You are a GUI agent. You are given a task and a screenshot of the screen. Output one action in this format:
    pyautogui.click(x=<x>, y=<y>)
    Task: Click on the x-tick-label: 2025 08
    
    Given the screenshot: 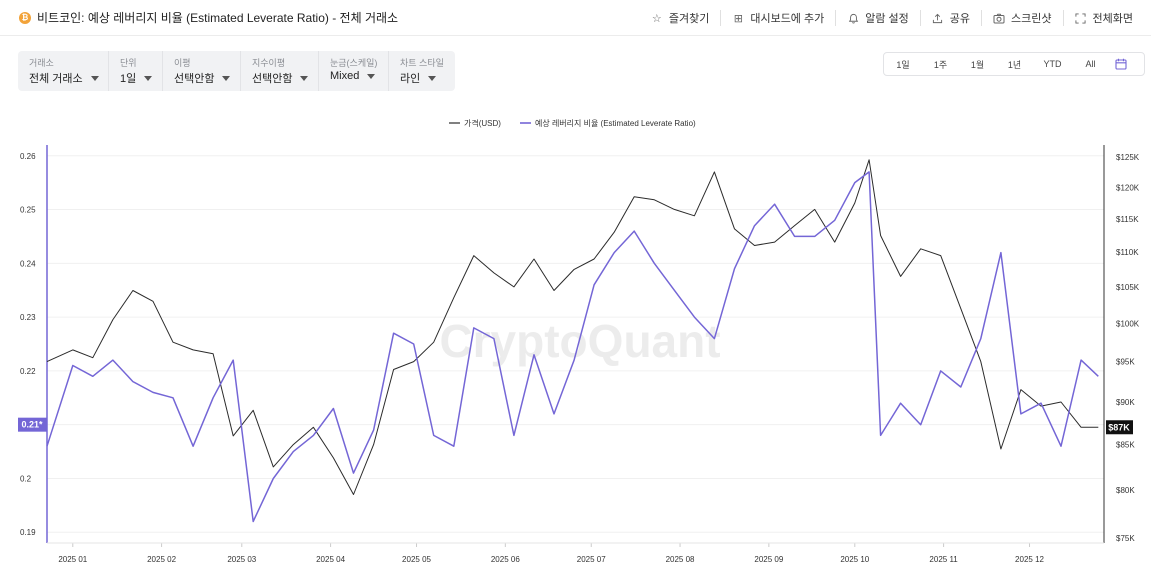 What is the action you would take?
    pyautogui.click(x=680, y=559)
    